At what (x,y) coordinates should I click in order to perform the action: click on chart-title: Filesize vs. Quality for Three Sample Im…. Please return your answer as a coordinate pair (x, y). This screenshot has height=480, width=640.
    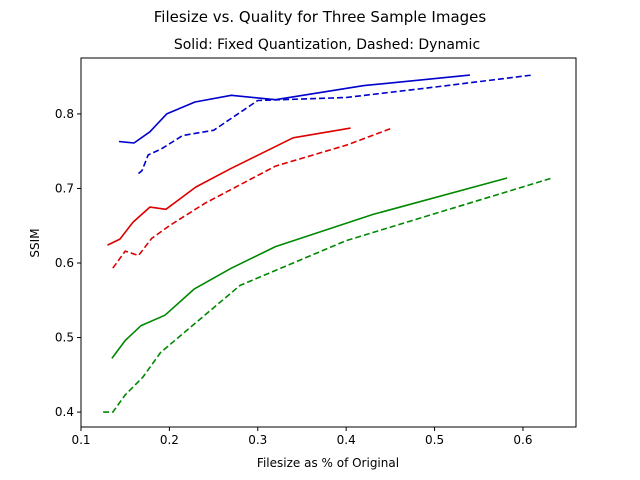
    Looking at the image, I should click on (320, 17).